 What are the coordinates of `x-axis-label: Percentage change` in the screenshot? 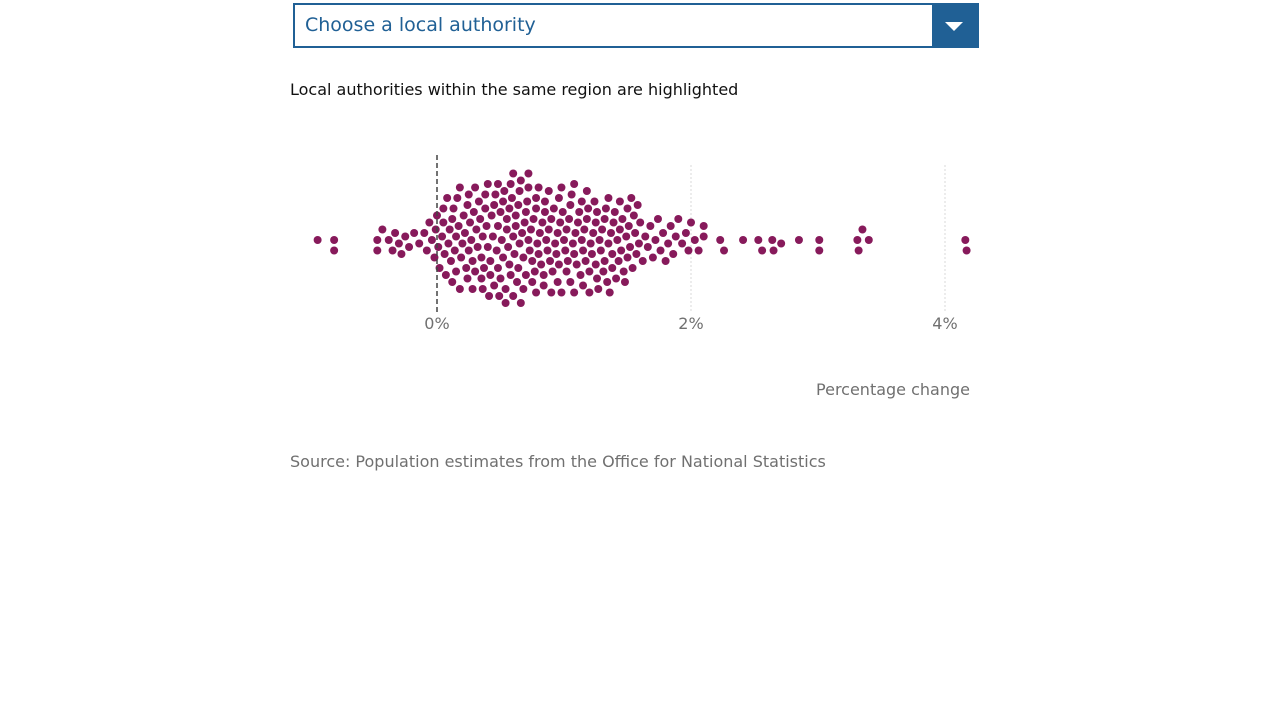 It's located at (893, 389).